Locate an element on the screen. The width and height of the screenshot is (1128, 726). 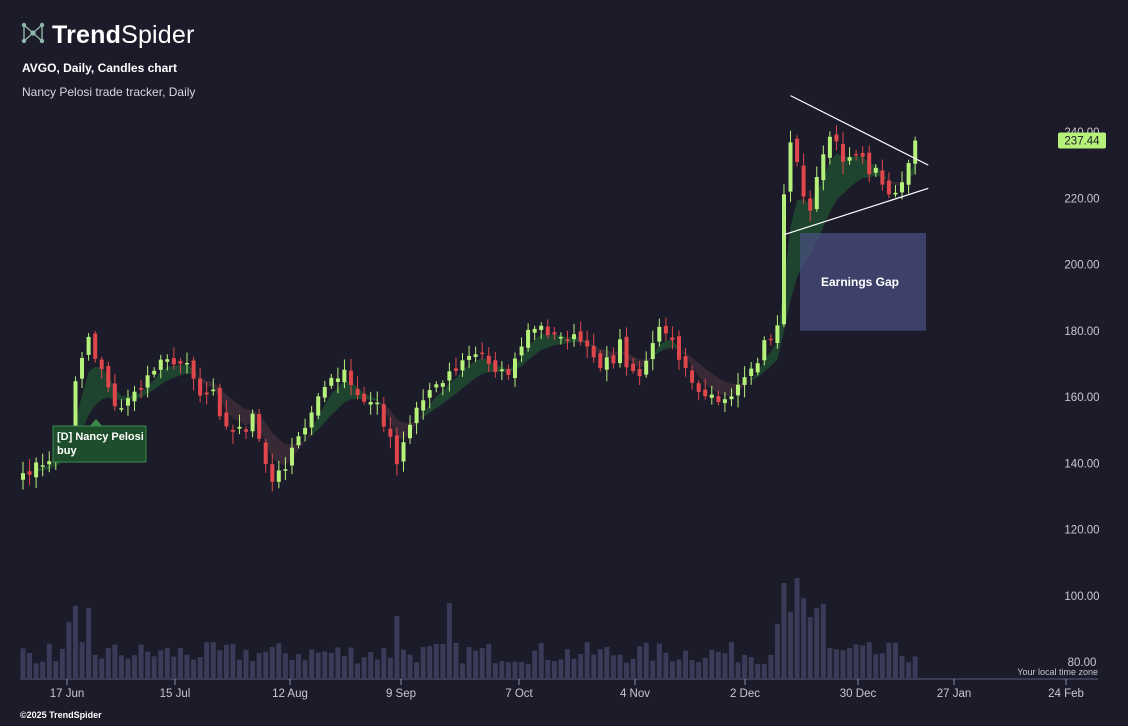
last-price-label: 237.44 is located at coordinates (1082, 142).